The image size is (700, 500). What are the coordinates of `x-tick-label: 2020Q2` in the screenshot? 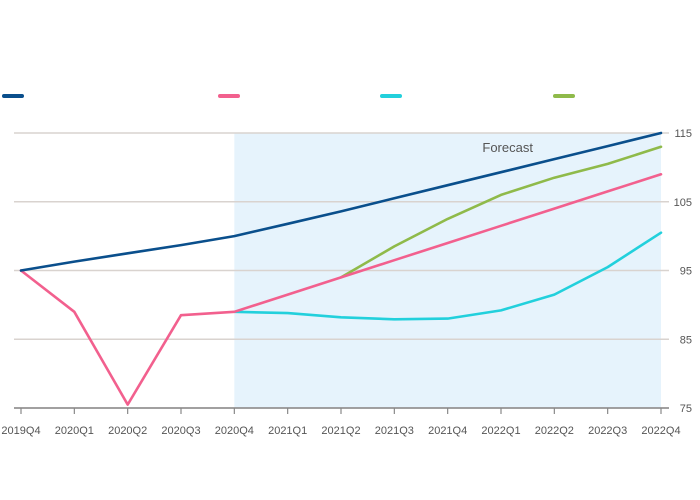 It's located at (127, 431).